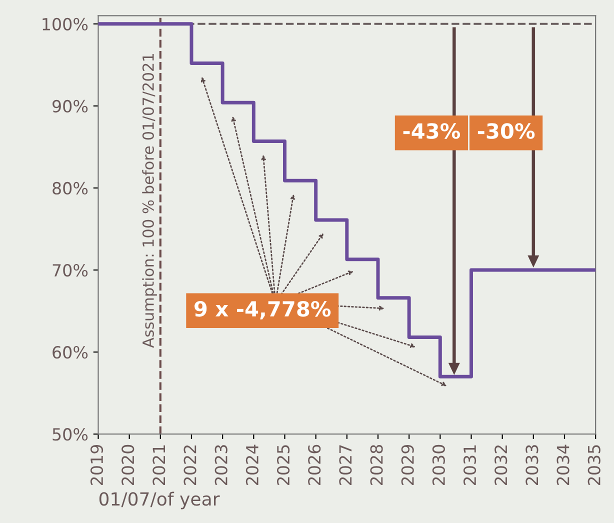  I want to click on x-tick-label: 2029, so click(407, 465).